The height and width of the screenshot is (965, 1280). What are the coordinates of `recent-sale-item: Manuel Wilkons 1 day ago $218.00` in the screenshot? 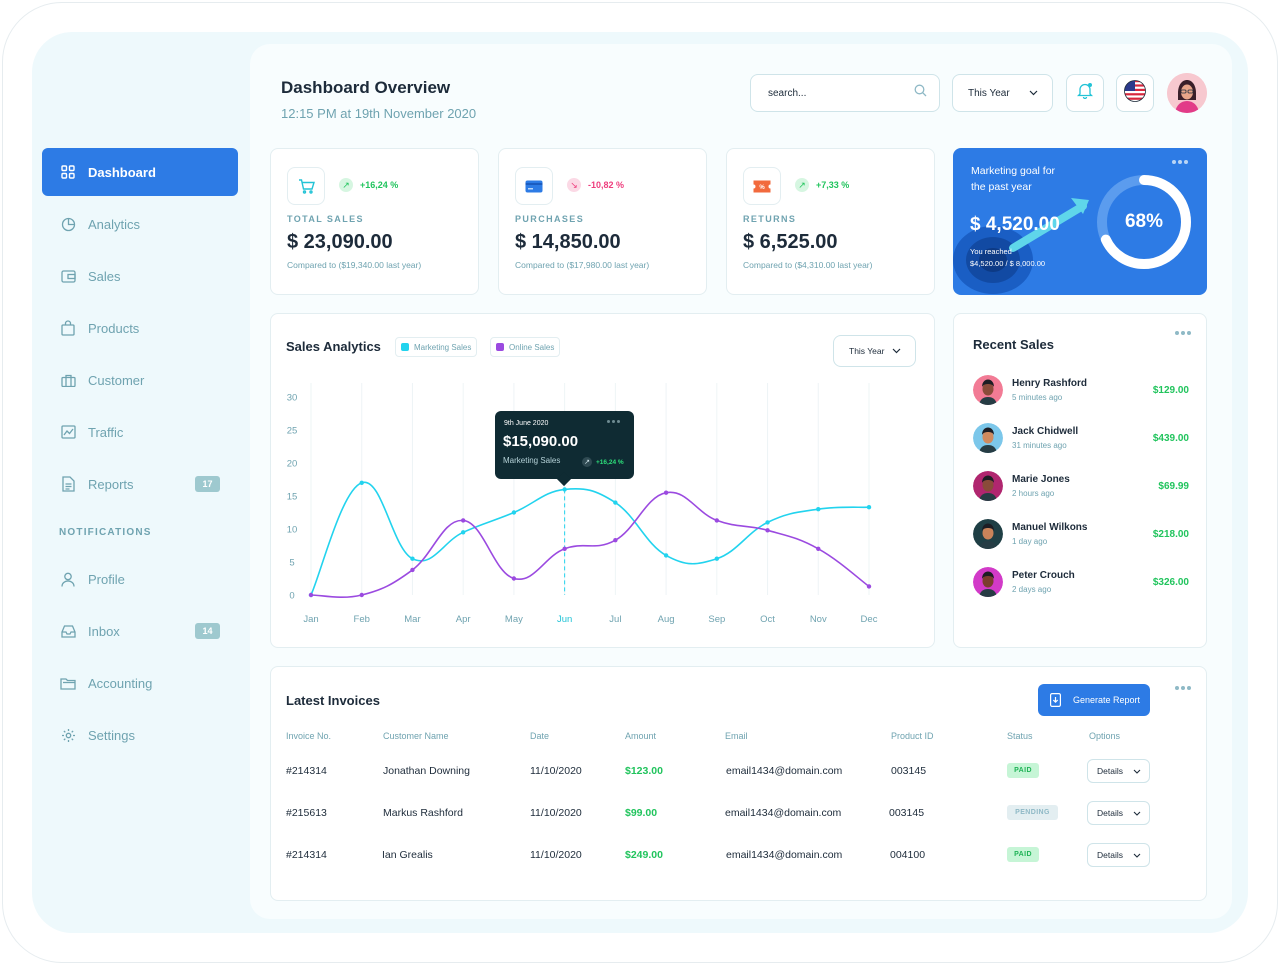 It's located at (1081, 536).